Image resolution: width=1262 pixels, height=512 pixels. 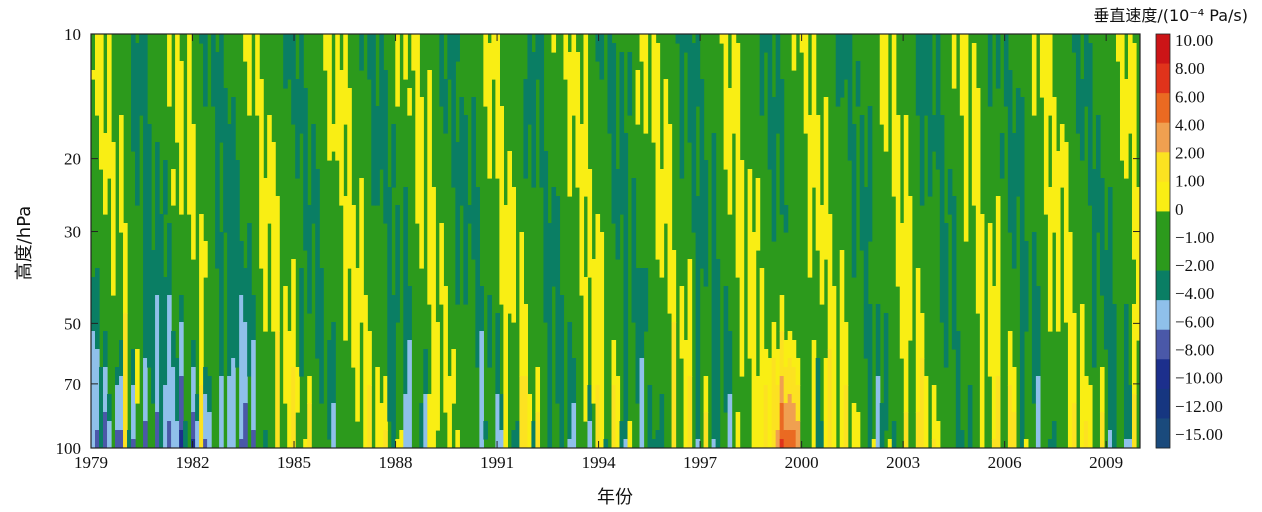 What do you see at coordinates (1194, 237) in the screenshot?
I see `colorbar-label: −1.00` at bounding box center [1194, 237].